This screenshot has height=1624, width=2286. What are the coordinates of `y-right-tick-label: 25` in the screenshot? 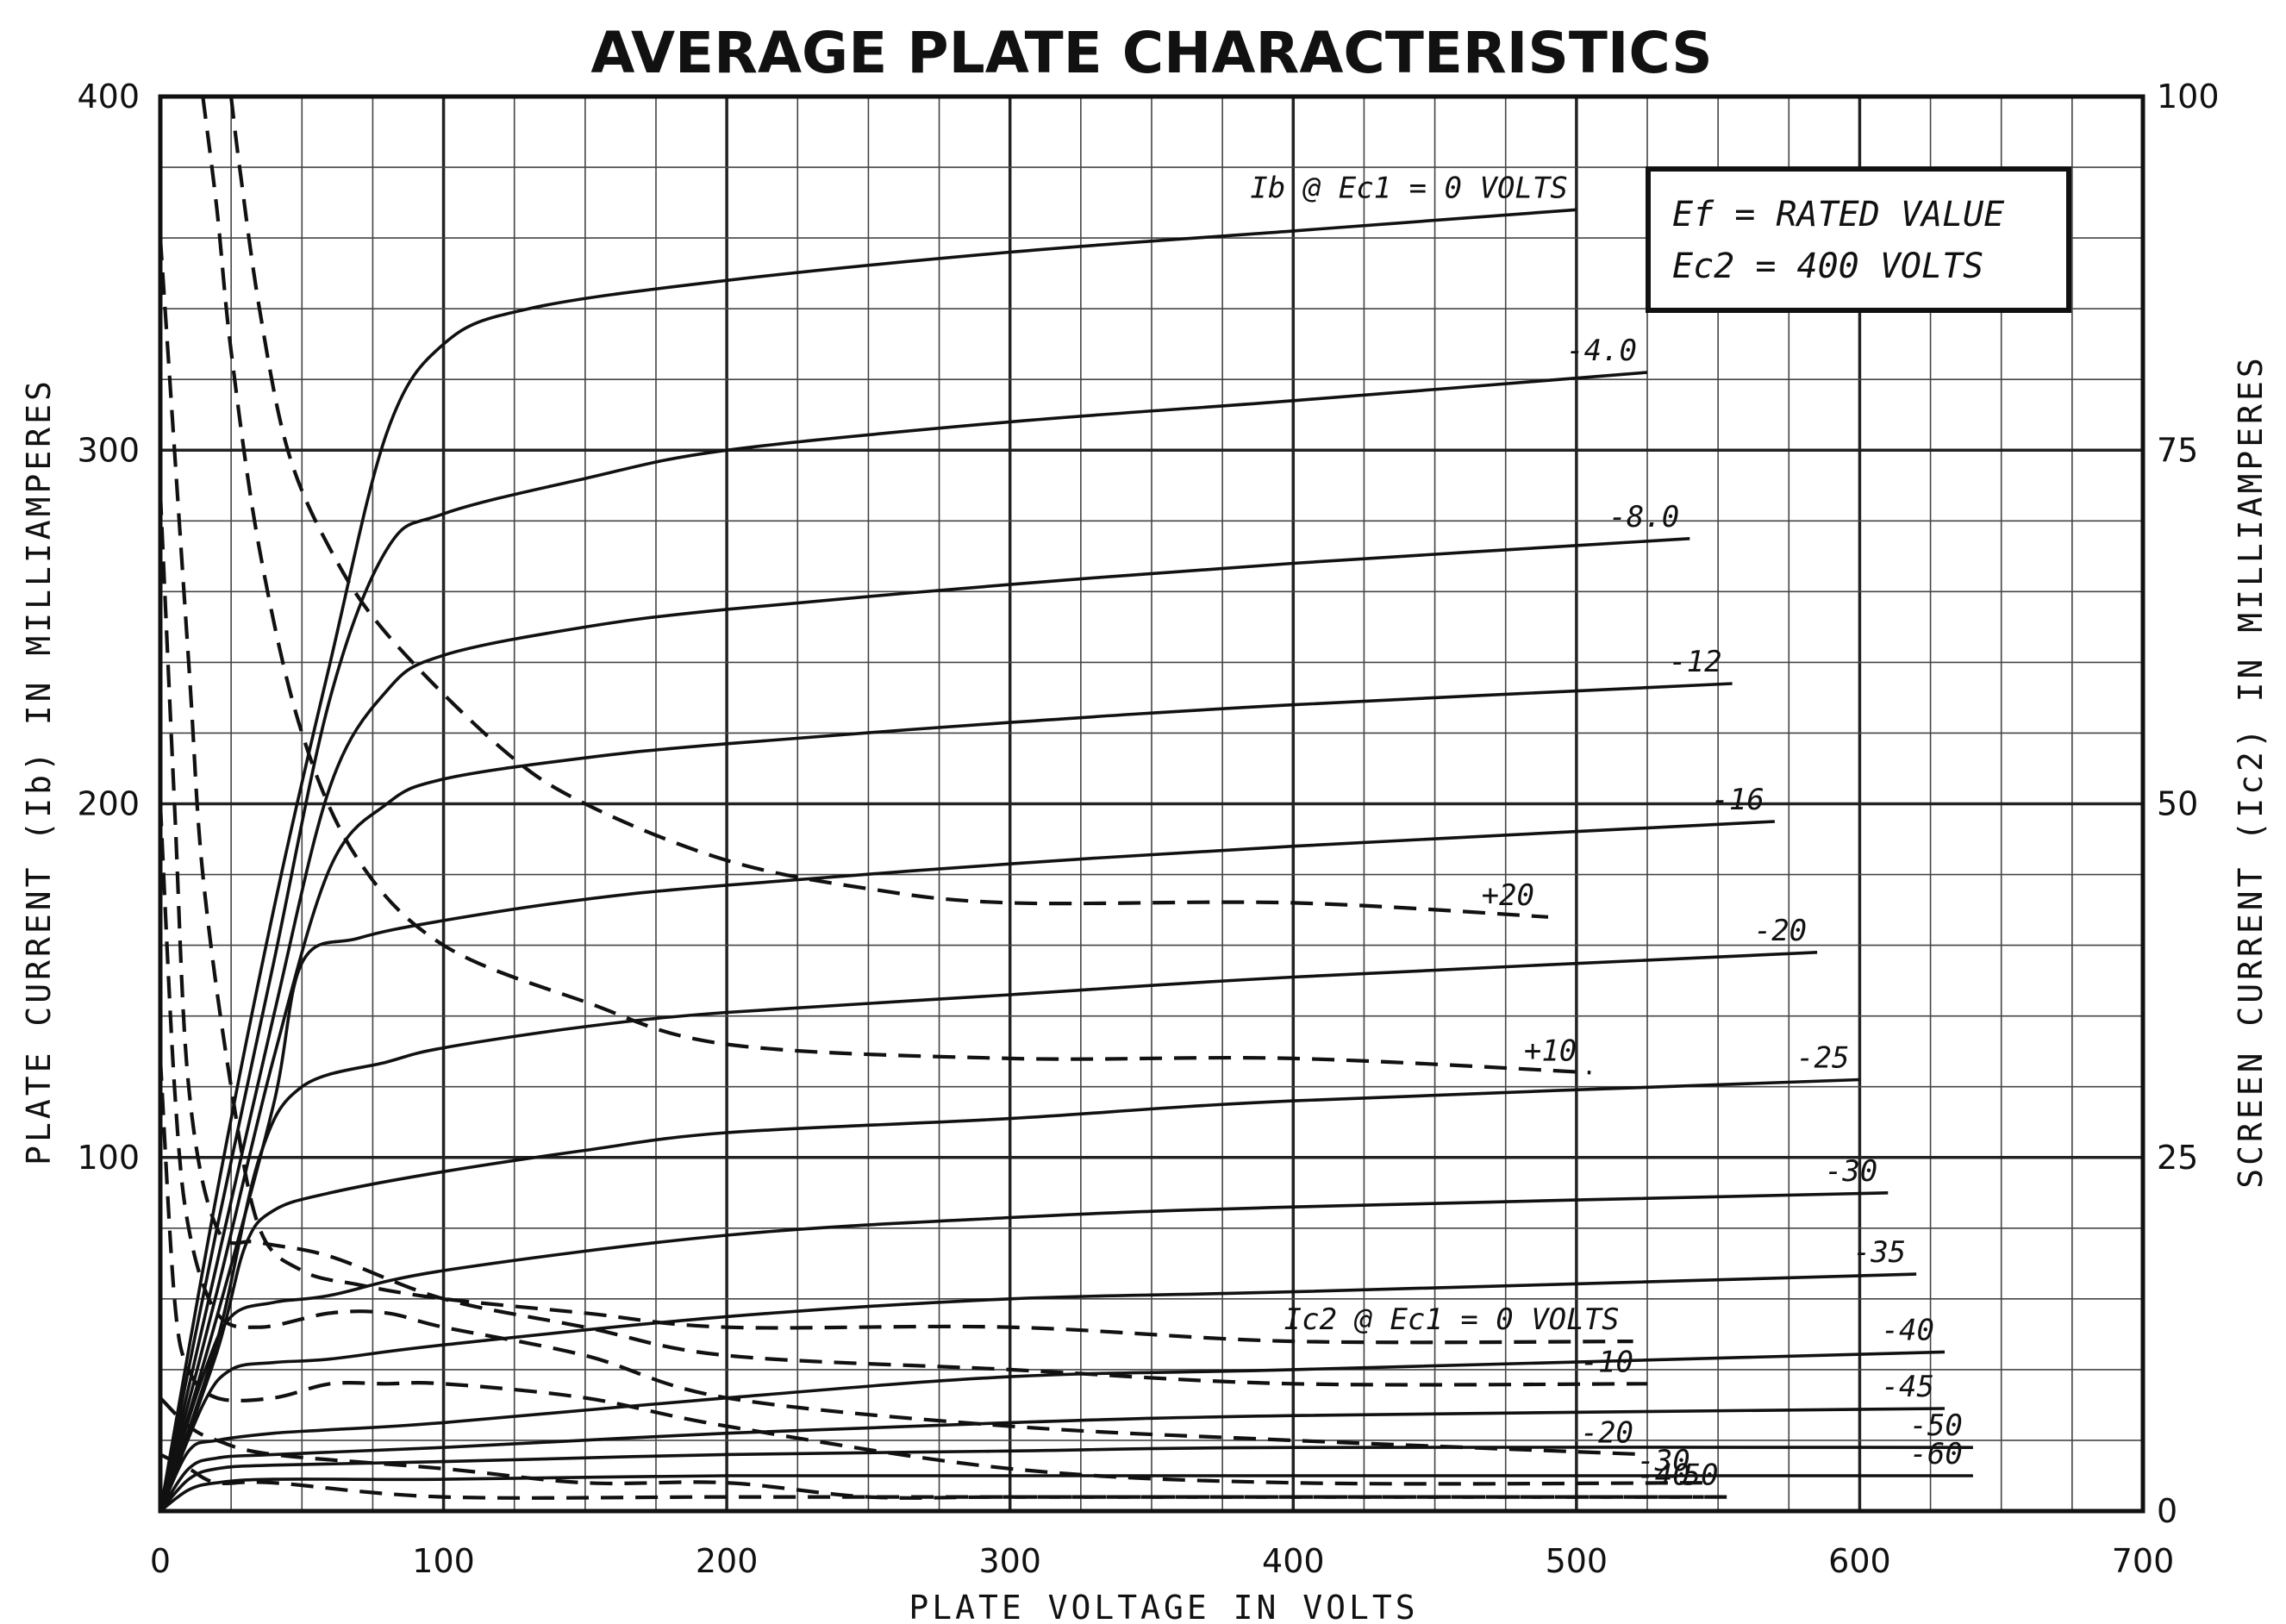 It's located at (2178, 1158).